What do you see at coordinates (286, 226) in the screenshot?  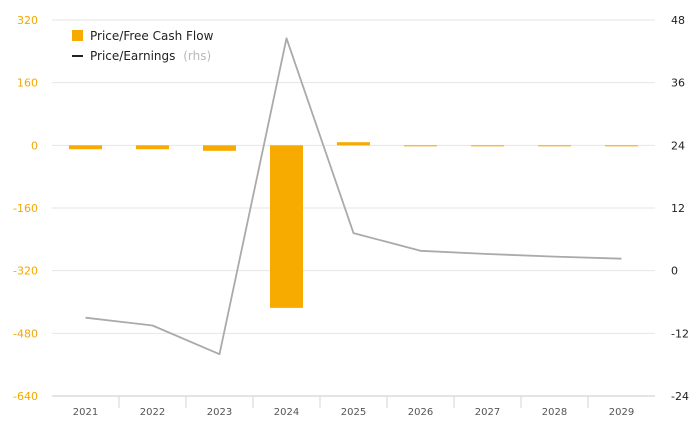 I see `bar-2024` at bounding box center [286, 226].